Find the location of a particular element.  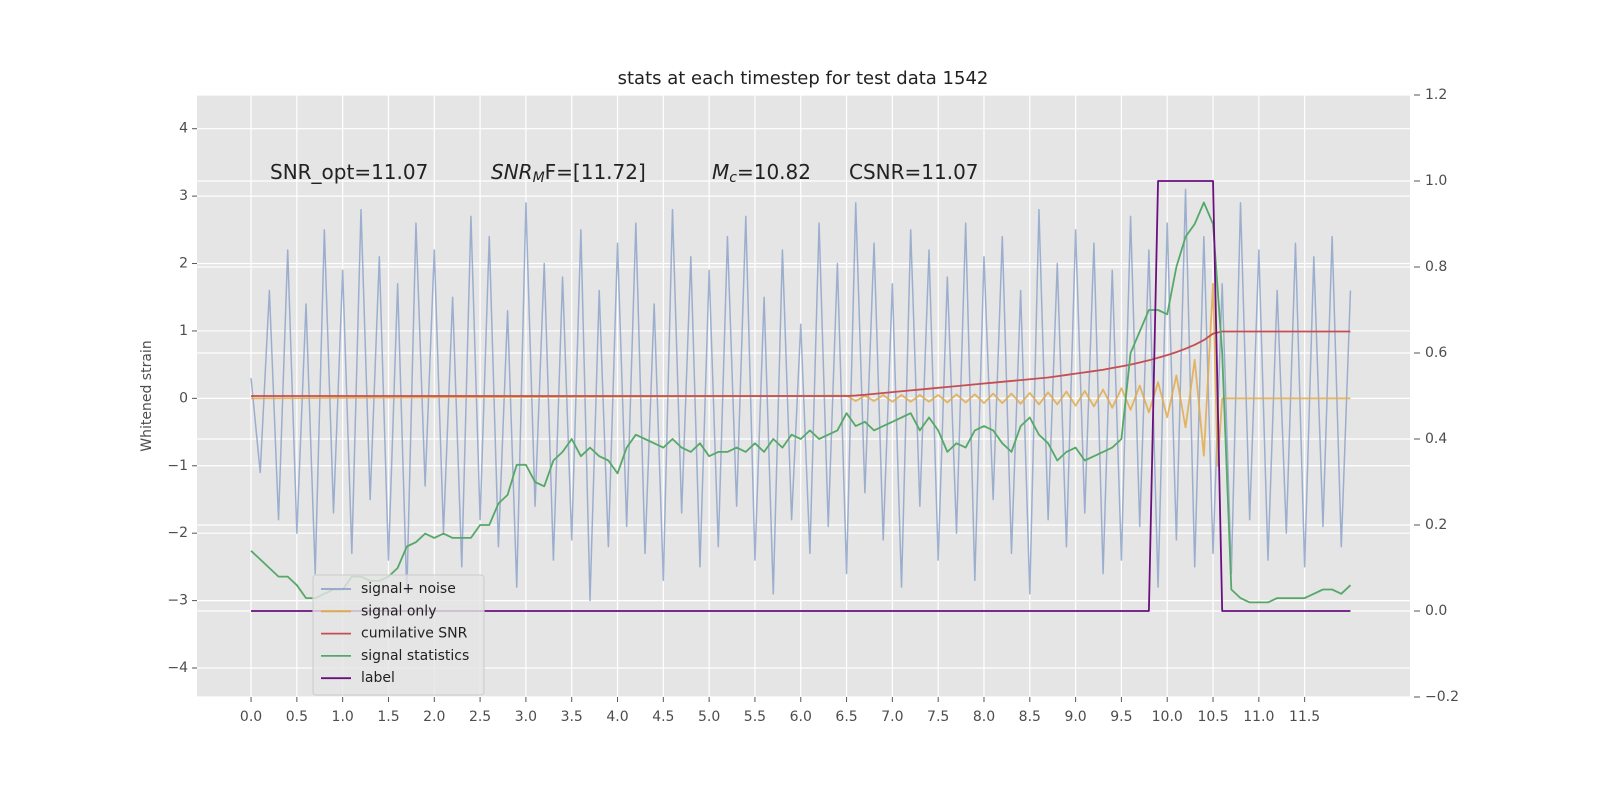

x-tick-label: 9.0 is located at coordinates (1075, 717).